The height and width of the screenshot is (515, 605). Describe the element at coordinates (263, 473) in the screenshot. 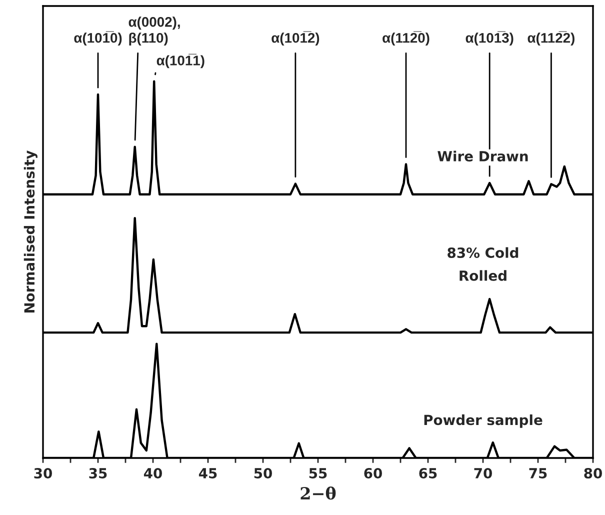

I see `x-tick-label: 50` at that location.